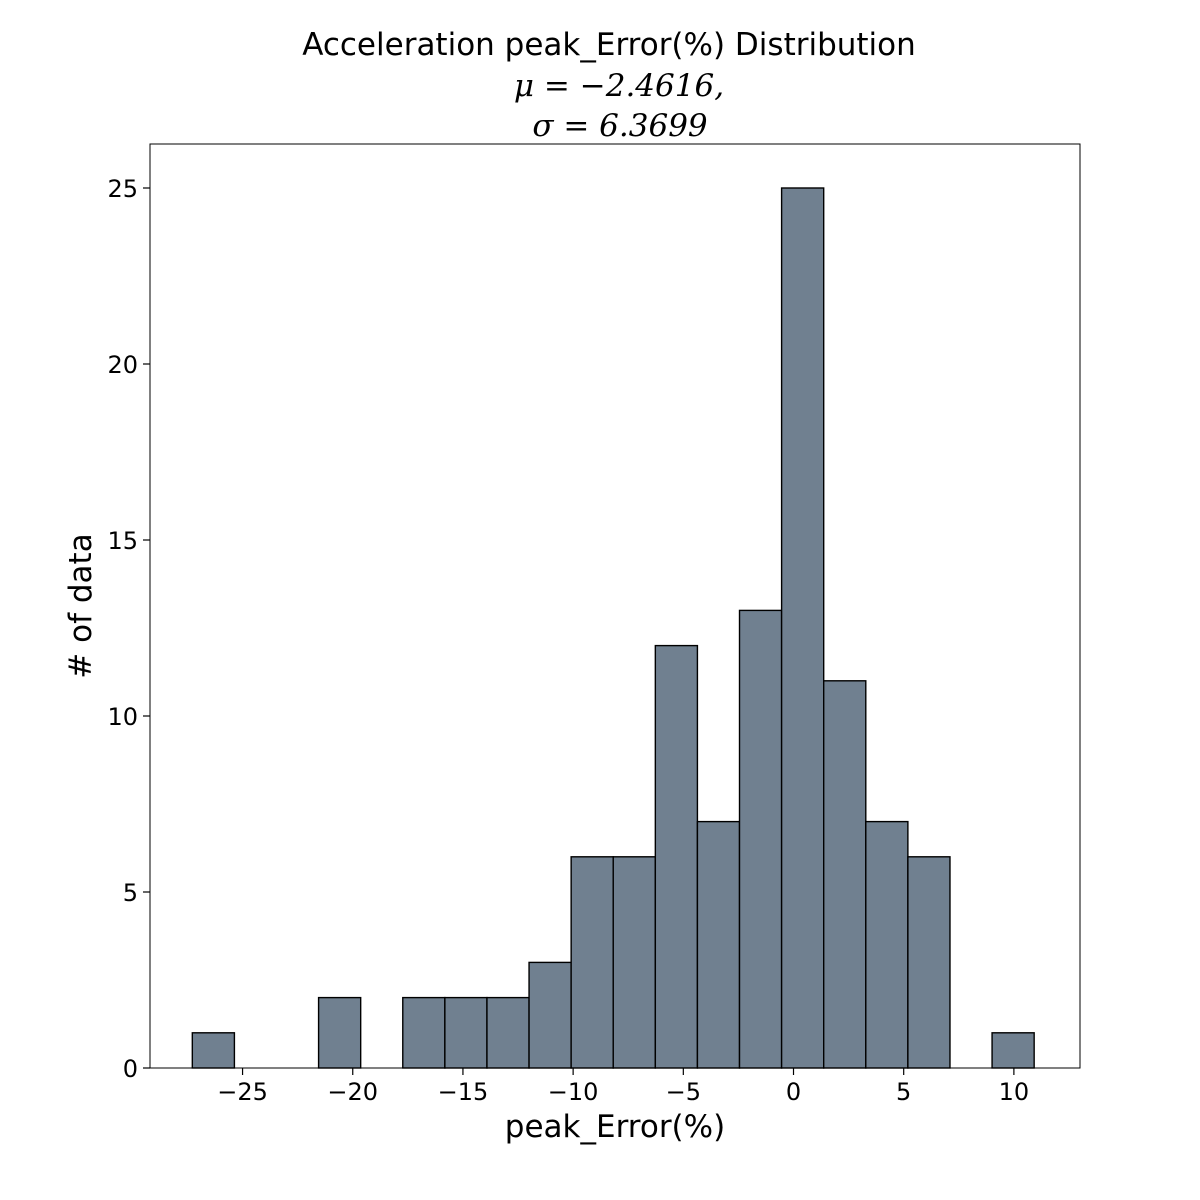 The width and height of the screenshot is (1200, 1200). Describe the element at coordinates (122, 541) in the screenshot. I see `y-tick-label: 15` at that location.